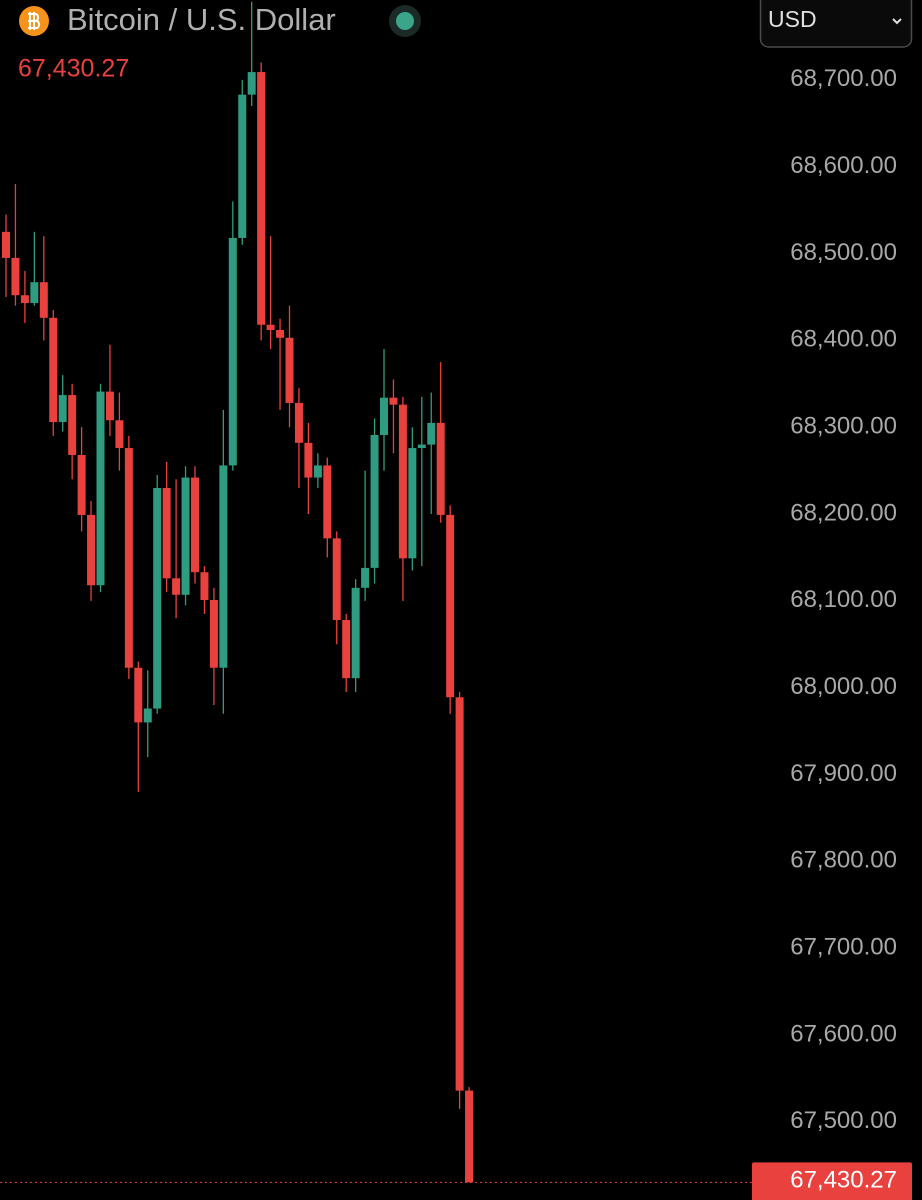 This screenshot has width=922, height=1200. What do you see at coordinates (843, 165) in the screenshot?
I see `y-tick-label: 68,600.00` at bounding box center [843, 165].